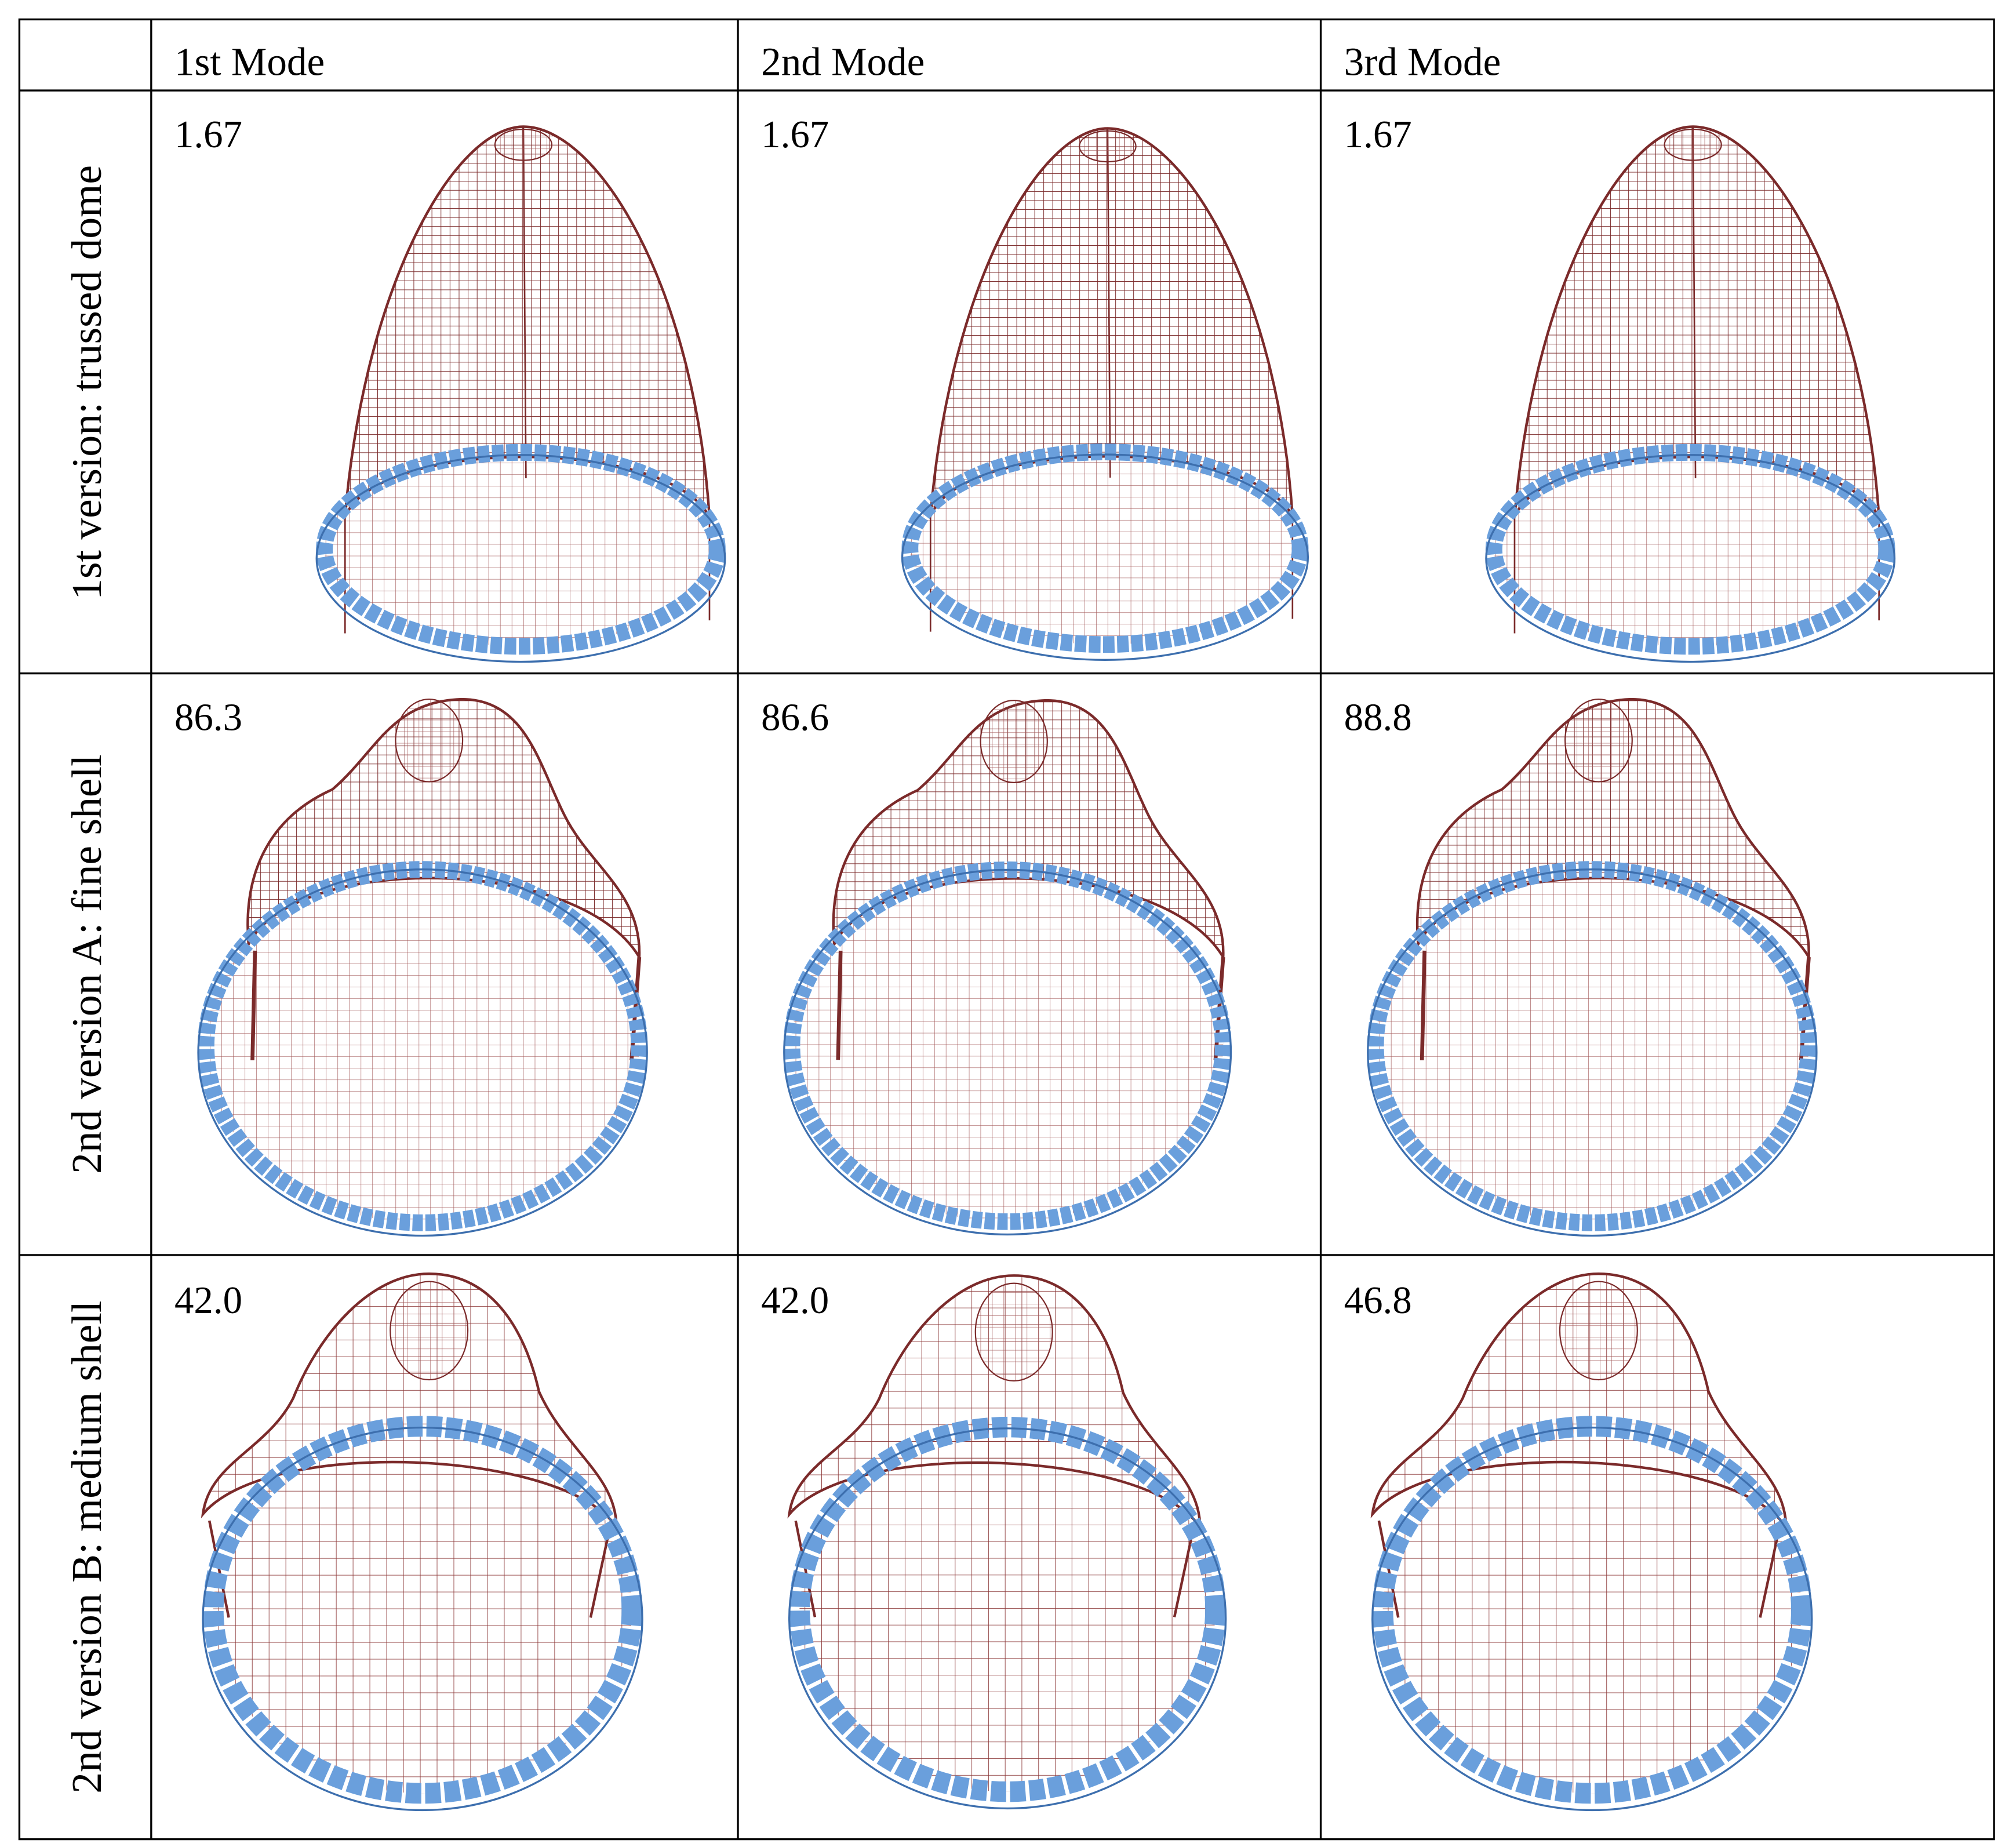  I want to click on mode-value: 86.3, so click(208, 717).